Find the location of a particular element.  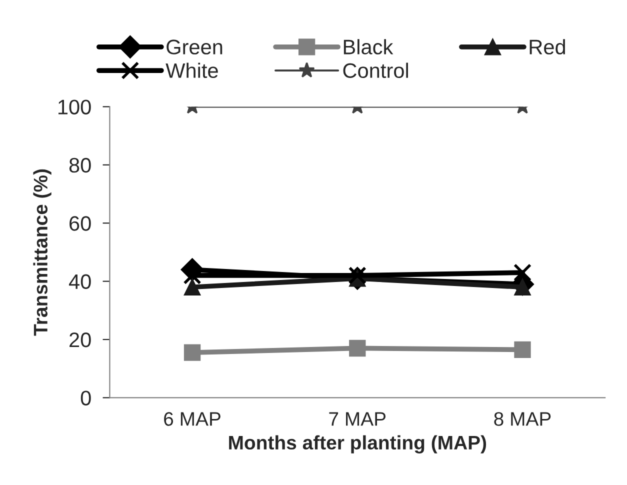

x-axis-title: Months after planting (MAP) is located at coordinates (357, 444).